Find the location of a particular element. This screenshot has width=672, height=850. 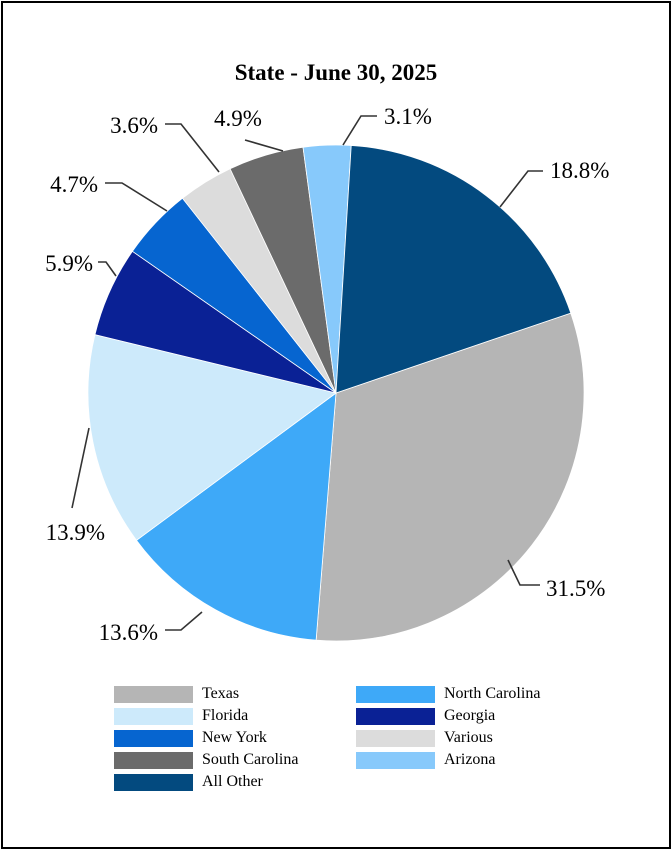

data-label-south-carolina: 4.9% is located at coordinates (238, 118).